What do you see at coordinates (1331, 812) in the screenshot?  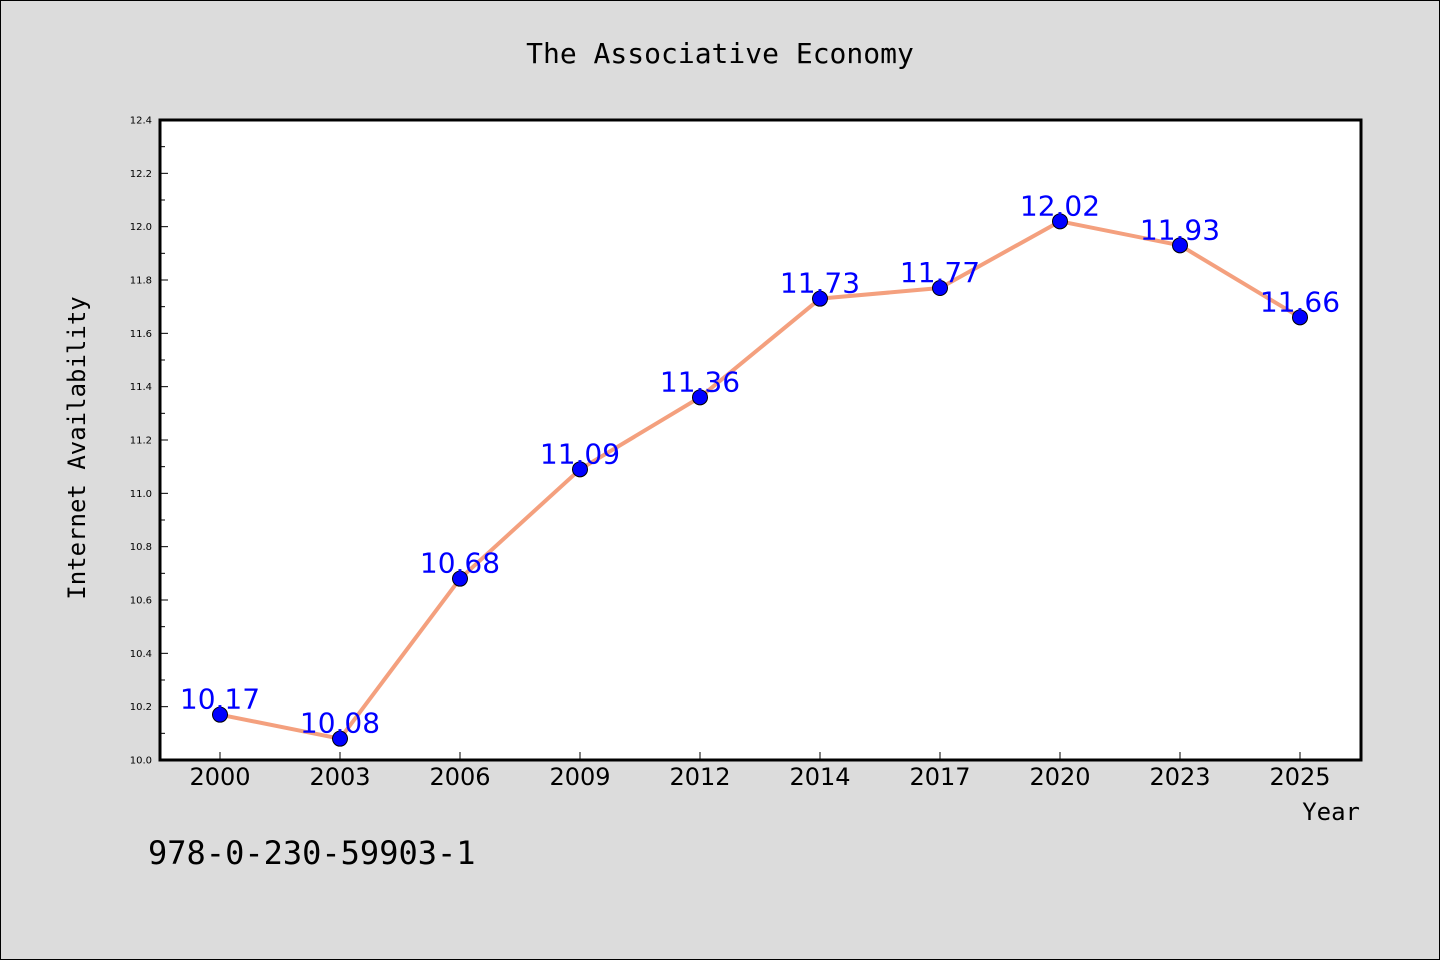 I see `x-axis-label: Year` at bounding box center [1331, 812].